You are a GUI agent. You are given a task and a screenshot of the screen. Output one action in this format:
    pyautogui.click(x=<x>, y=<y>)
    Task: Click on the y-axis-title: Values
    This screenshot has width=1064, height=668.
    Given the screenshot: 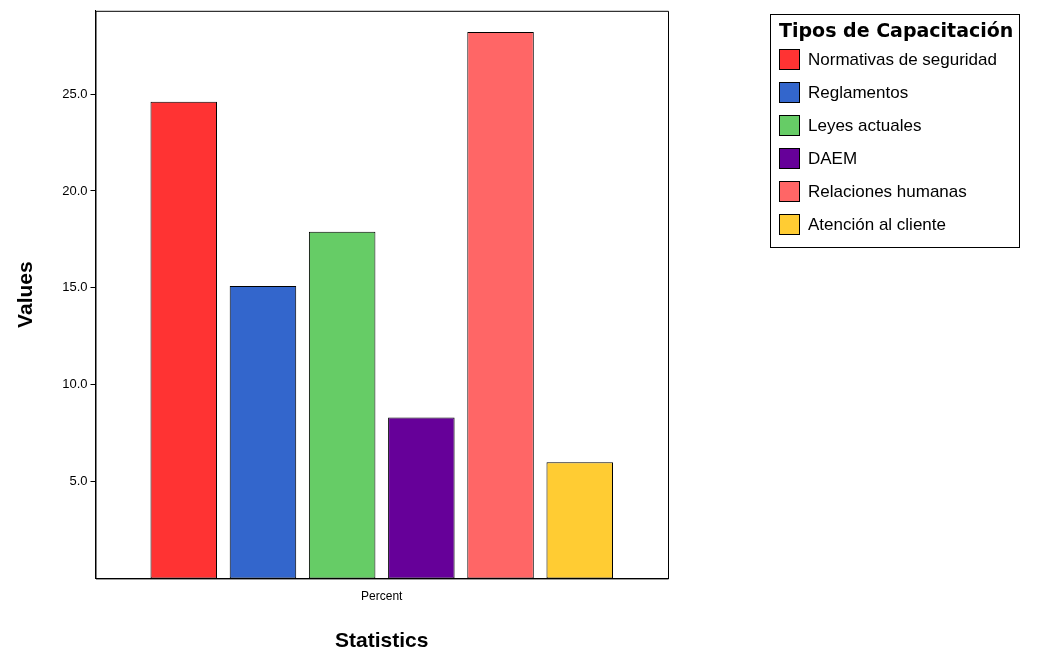 What is the action you would take?
    pyautogui.click(x=25, y=294)
    